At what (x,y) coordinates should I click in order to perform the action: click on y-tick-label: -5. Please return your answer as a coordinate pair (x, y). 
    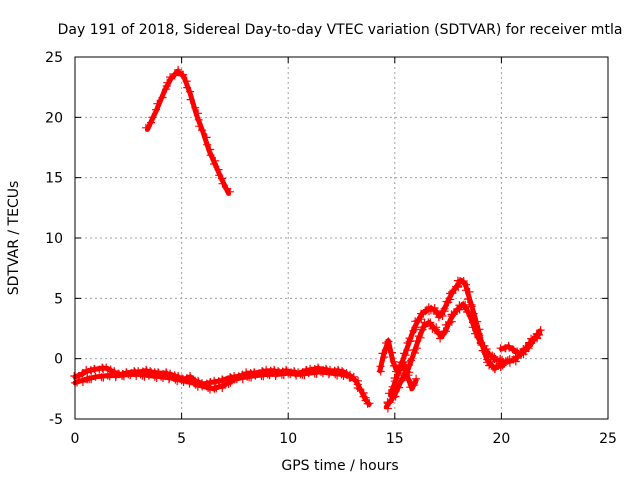
    Looking at the image, I should click on (56, 420).